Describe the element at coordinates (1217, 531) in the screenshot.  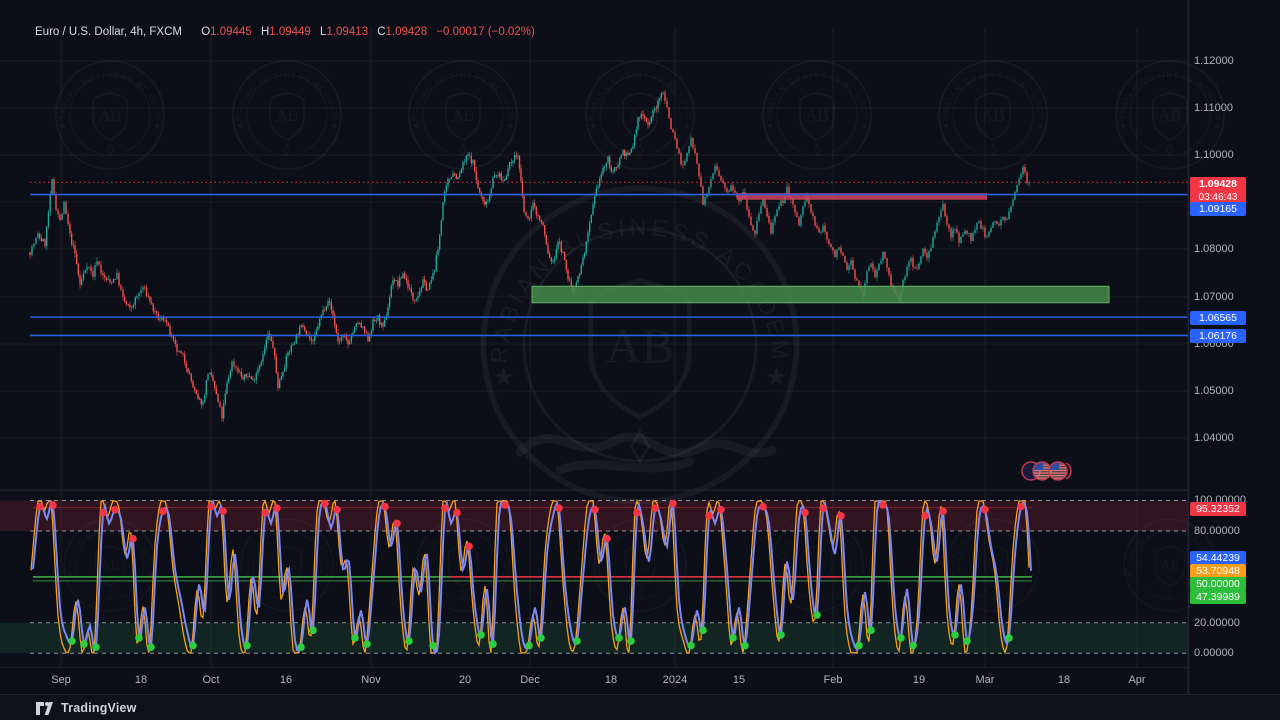
I see `indicator-tick: 80.00000` at that location.